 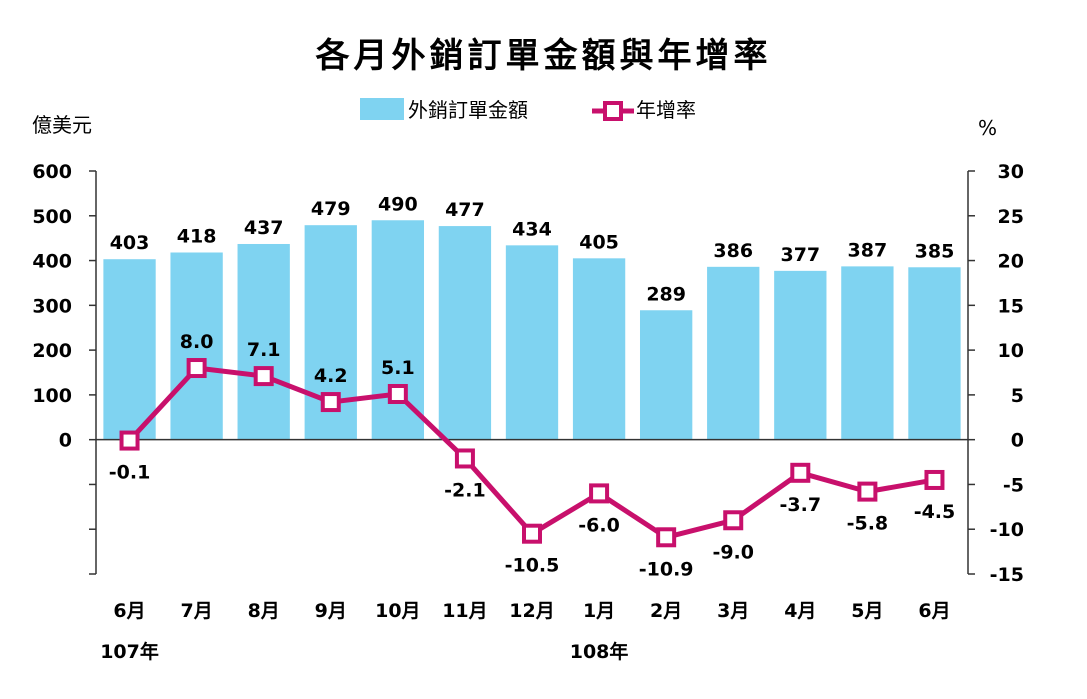 I want to click on category-label: 2月, so click(x=666, y=611).